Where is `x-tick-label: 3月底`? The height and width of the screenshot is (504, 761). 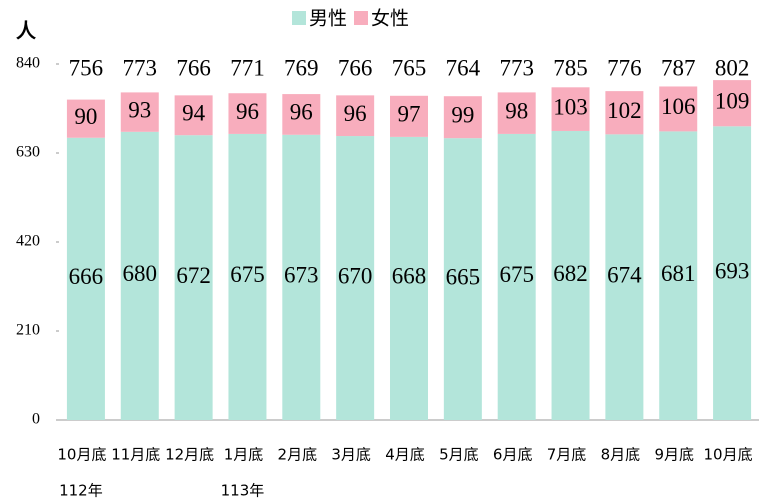 x-tick-label: 3月底 is located at coordinates (351, 455).